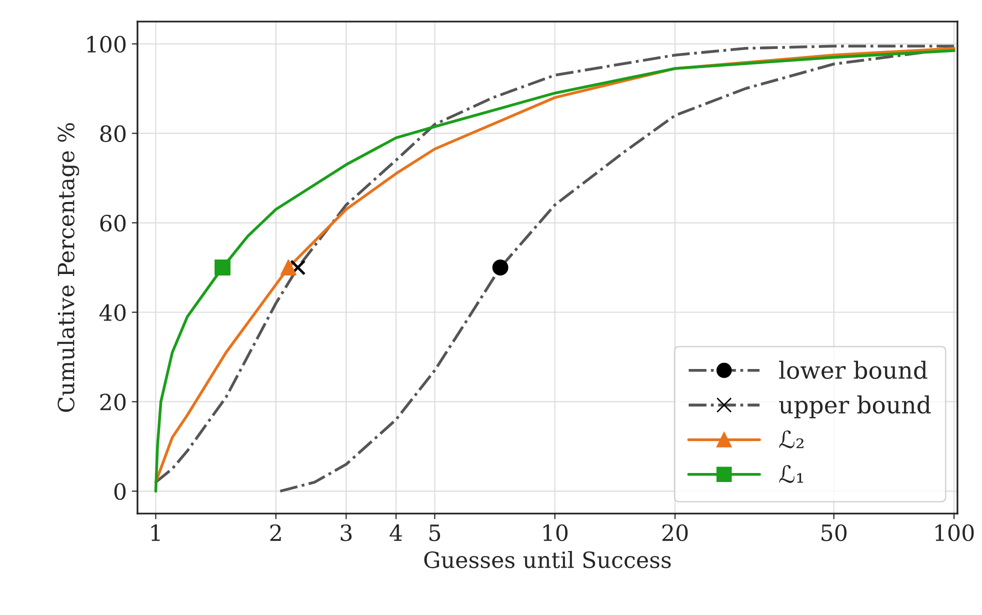 Image resolution: width=982 pixels, height=615 pixels. Describe the element at coordinates (68, 267) in the screenshot. I see `y-axis-title: Cumulative Percentage %` at that location.